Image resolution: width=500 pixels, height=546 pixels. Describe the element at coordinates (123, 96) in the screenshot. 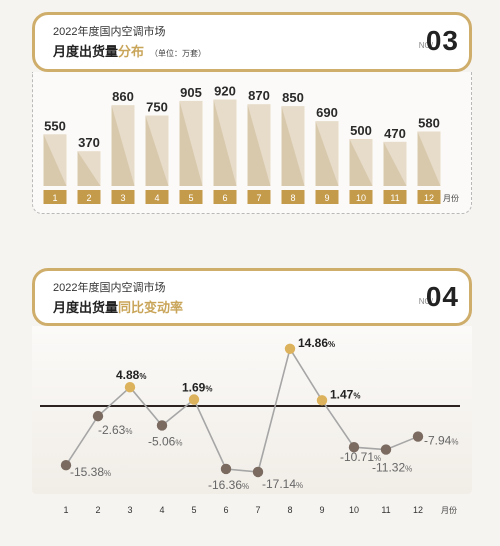

I see `bar-value-label: 860` at that location.